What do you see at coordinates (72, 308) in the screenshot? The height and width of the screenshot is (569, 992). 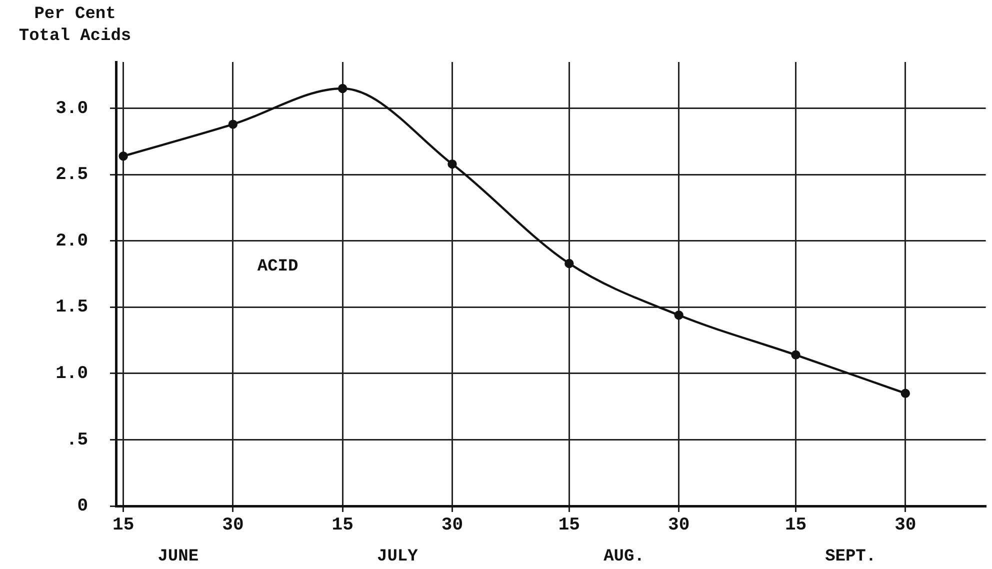 I see `y-tick-label: 1.5` at bounding box center [72, 308].